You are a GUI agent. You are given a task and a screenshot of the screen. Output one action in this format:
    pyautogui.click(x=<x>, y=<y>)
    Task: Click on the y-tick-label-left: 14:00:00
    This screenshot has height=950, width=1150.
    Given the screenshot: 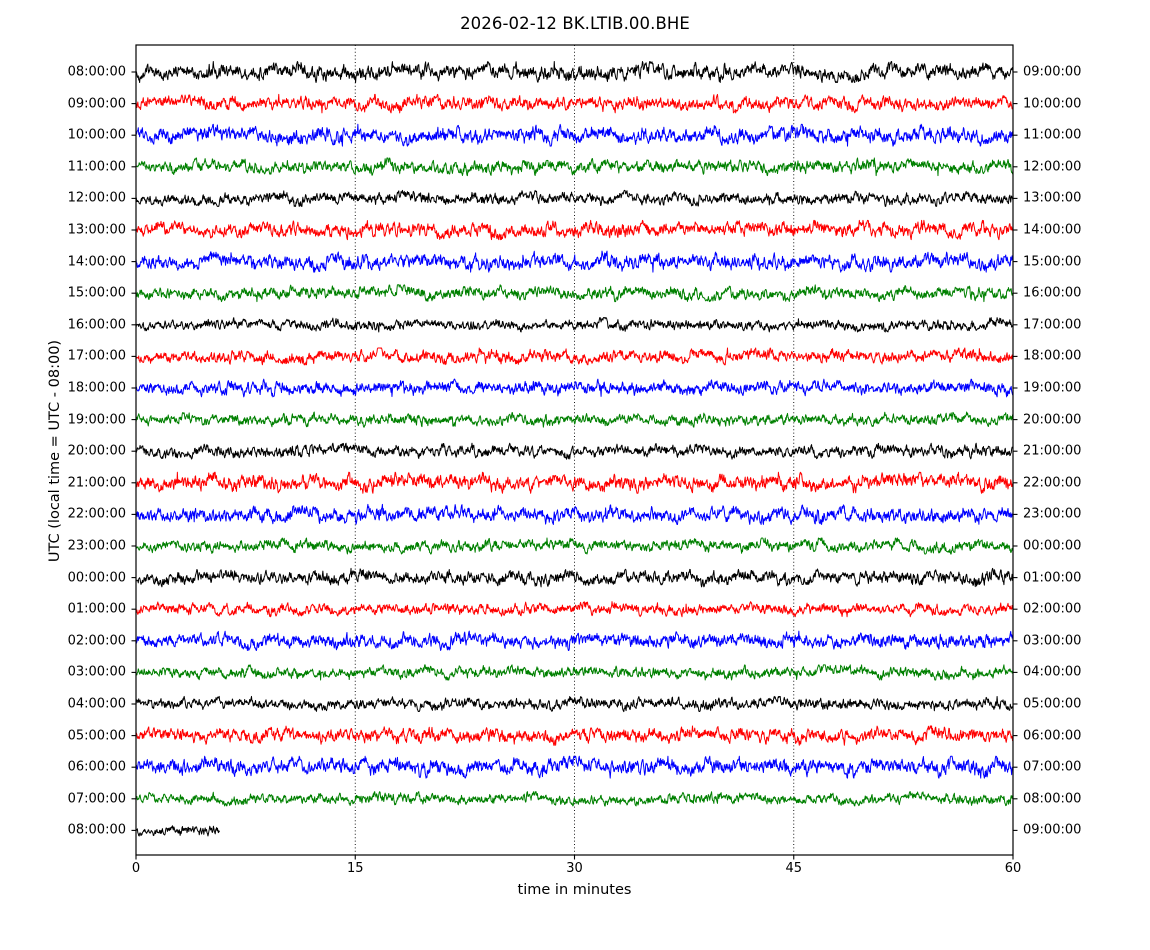 What is the action you would take?
    pyautogui.click(x=96, y=262)
    